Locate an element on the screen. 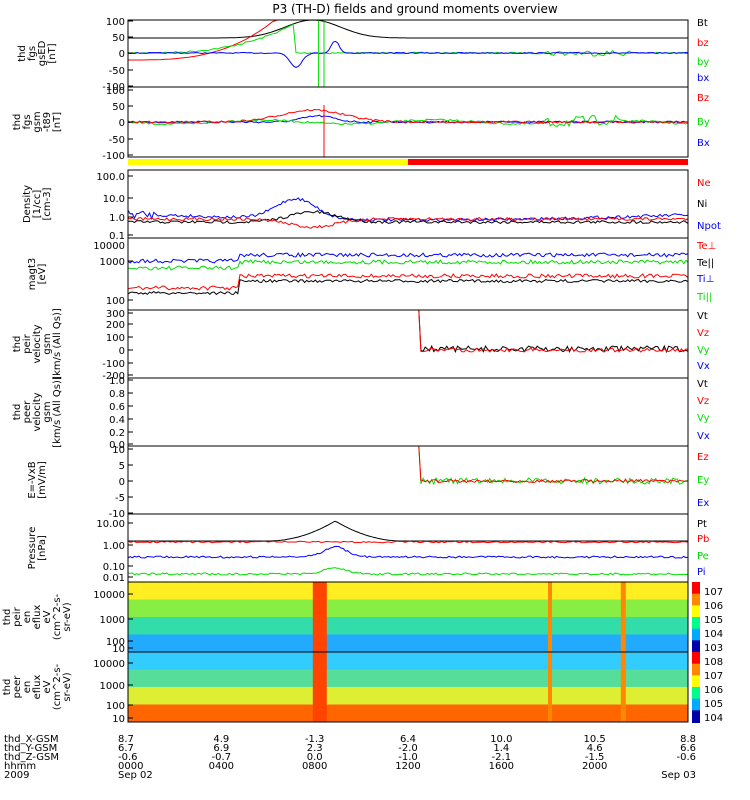 This screenshot has width=750, height=800. panel-3-plot is located at coordinates (408, 213).